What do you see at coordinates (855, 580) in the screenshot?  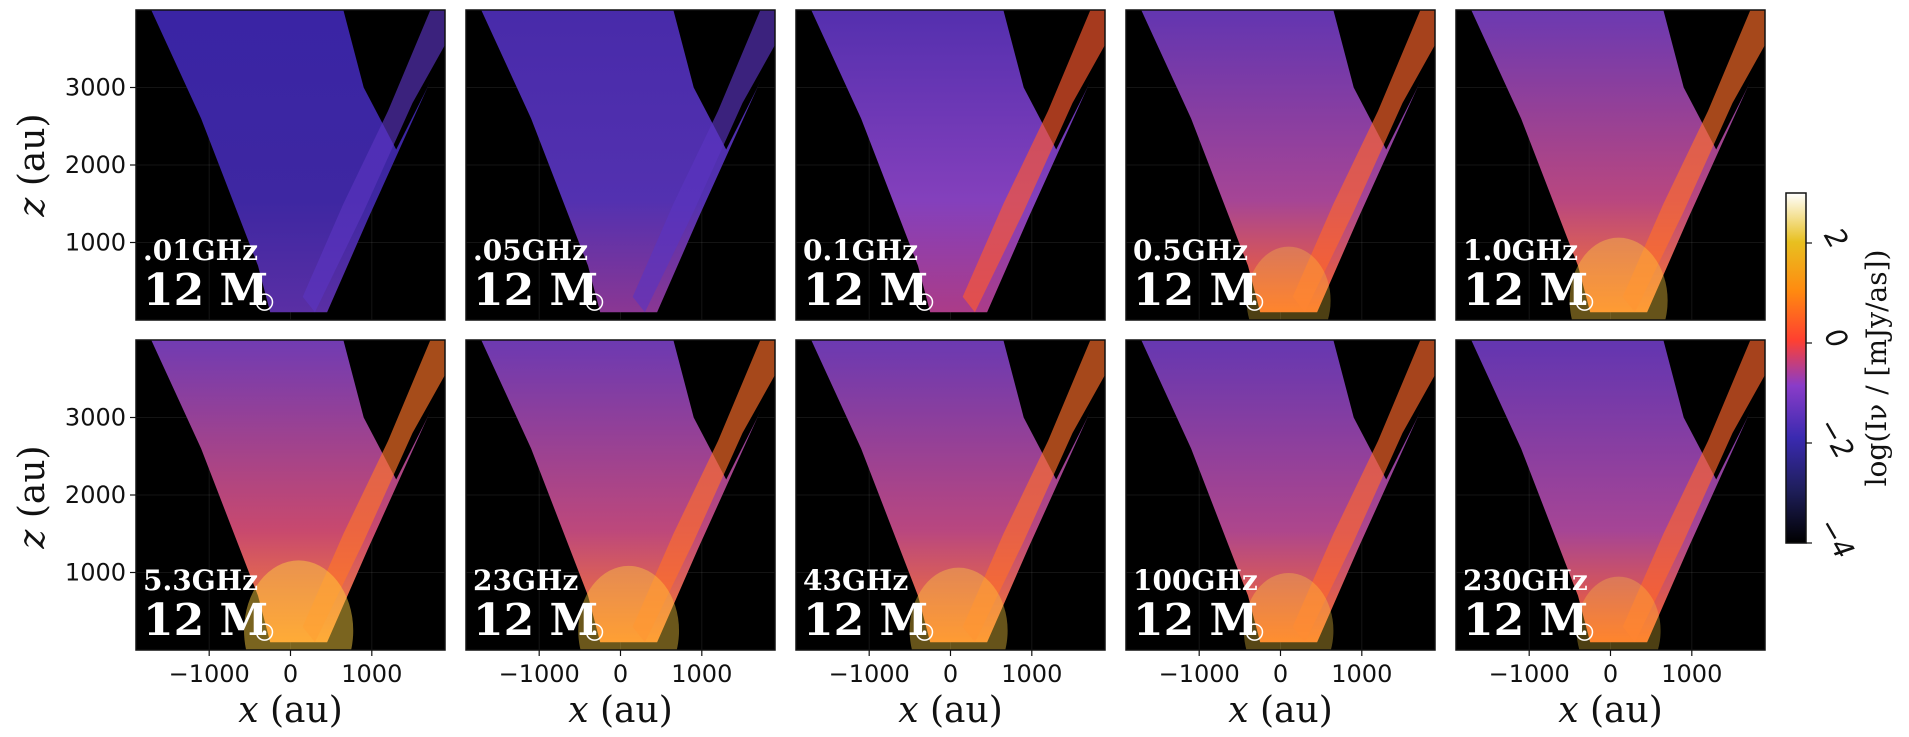 I see `frequency-label: 43GHz` at bounding box center [855, 580].